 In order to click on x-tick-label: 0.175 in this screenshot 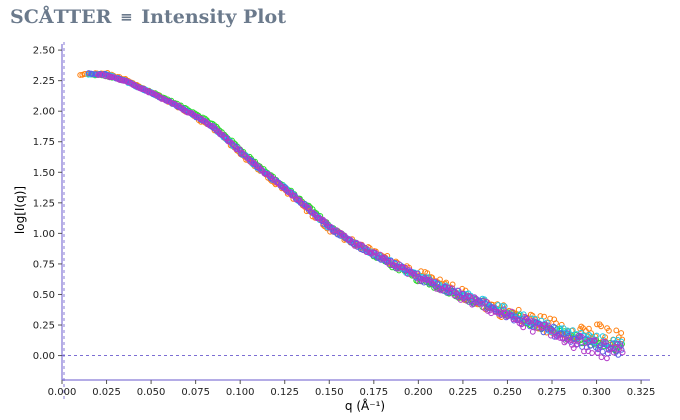, I will do `click(373, 392)`.